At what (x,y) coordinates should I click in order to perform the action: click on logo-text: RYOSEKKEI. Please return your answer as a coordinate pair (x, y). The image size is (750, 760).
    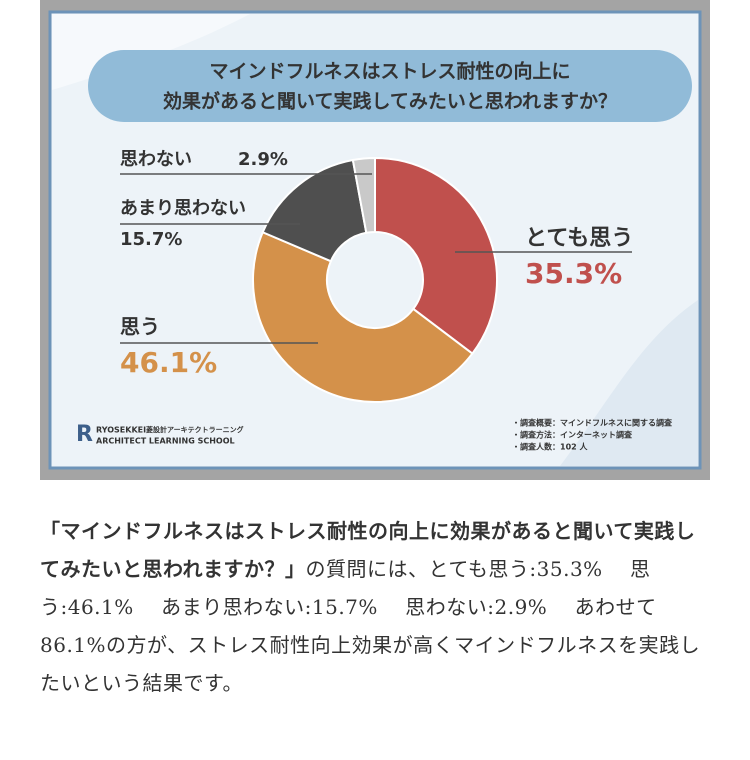
    Looking at the image, I should click on (121, 430).